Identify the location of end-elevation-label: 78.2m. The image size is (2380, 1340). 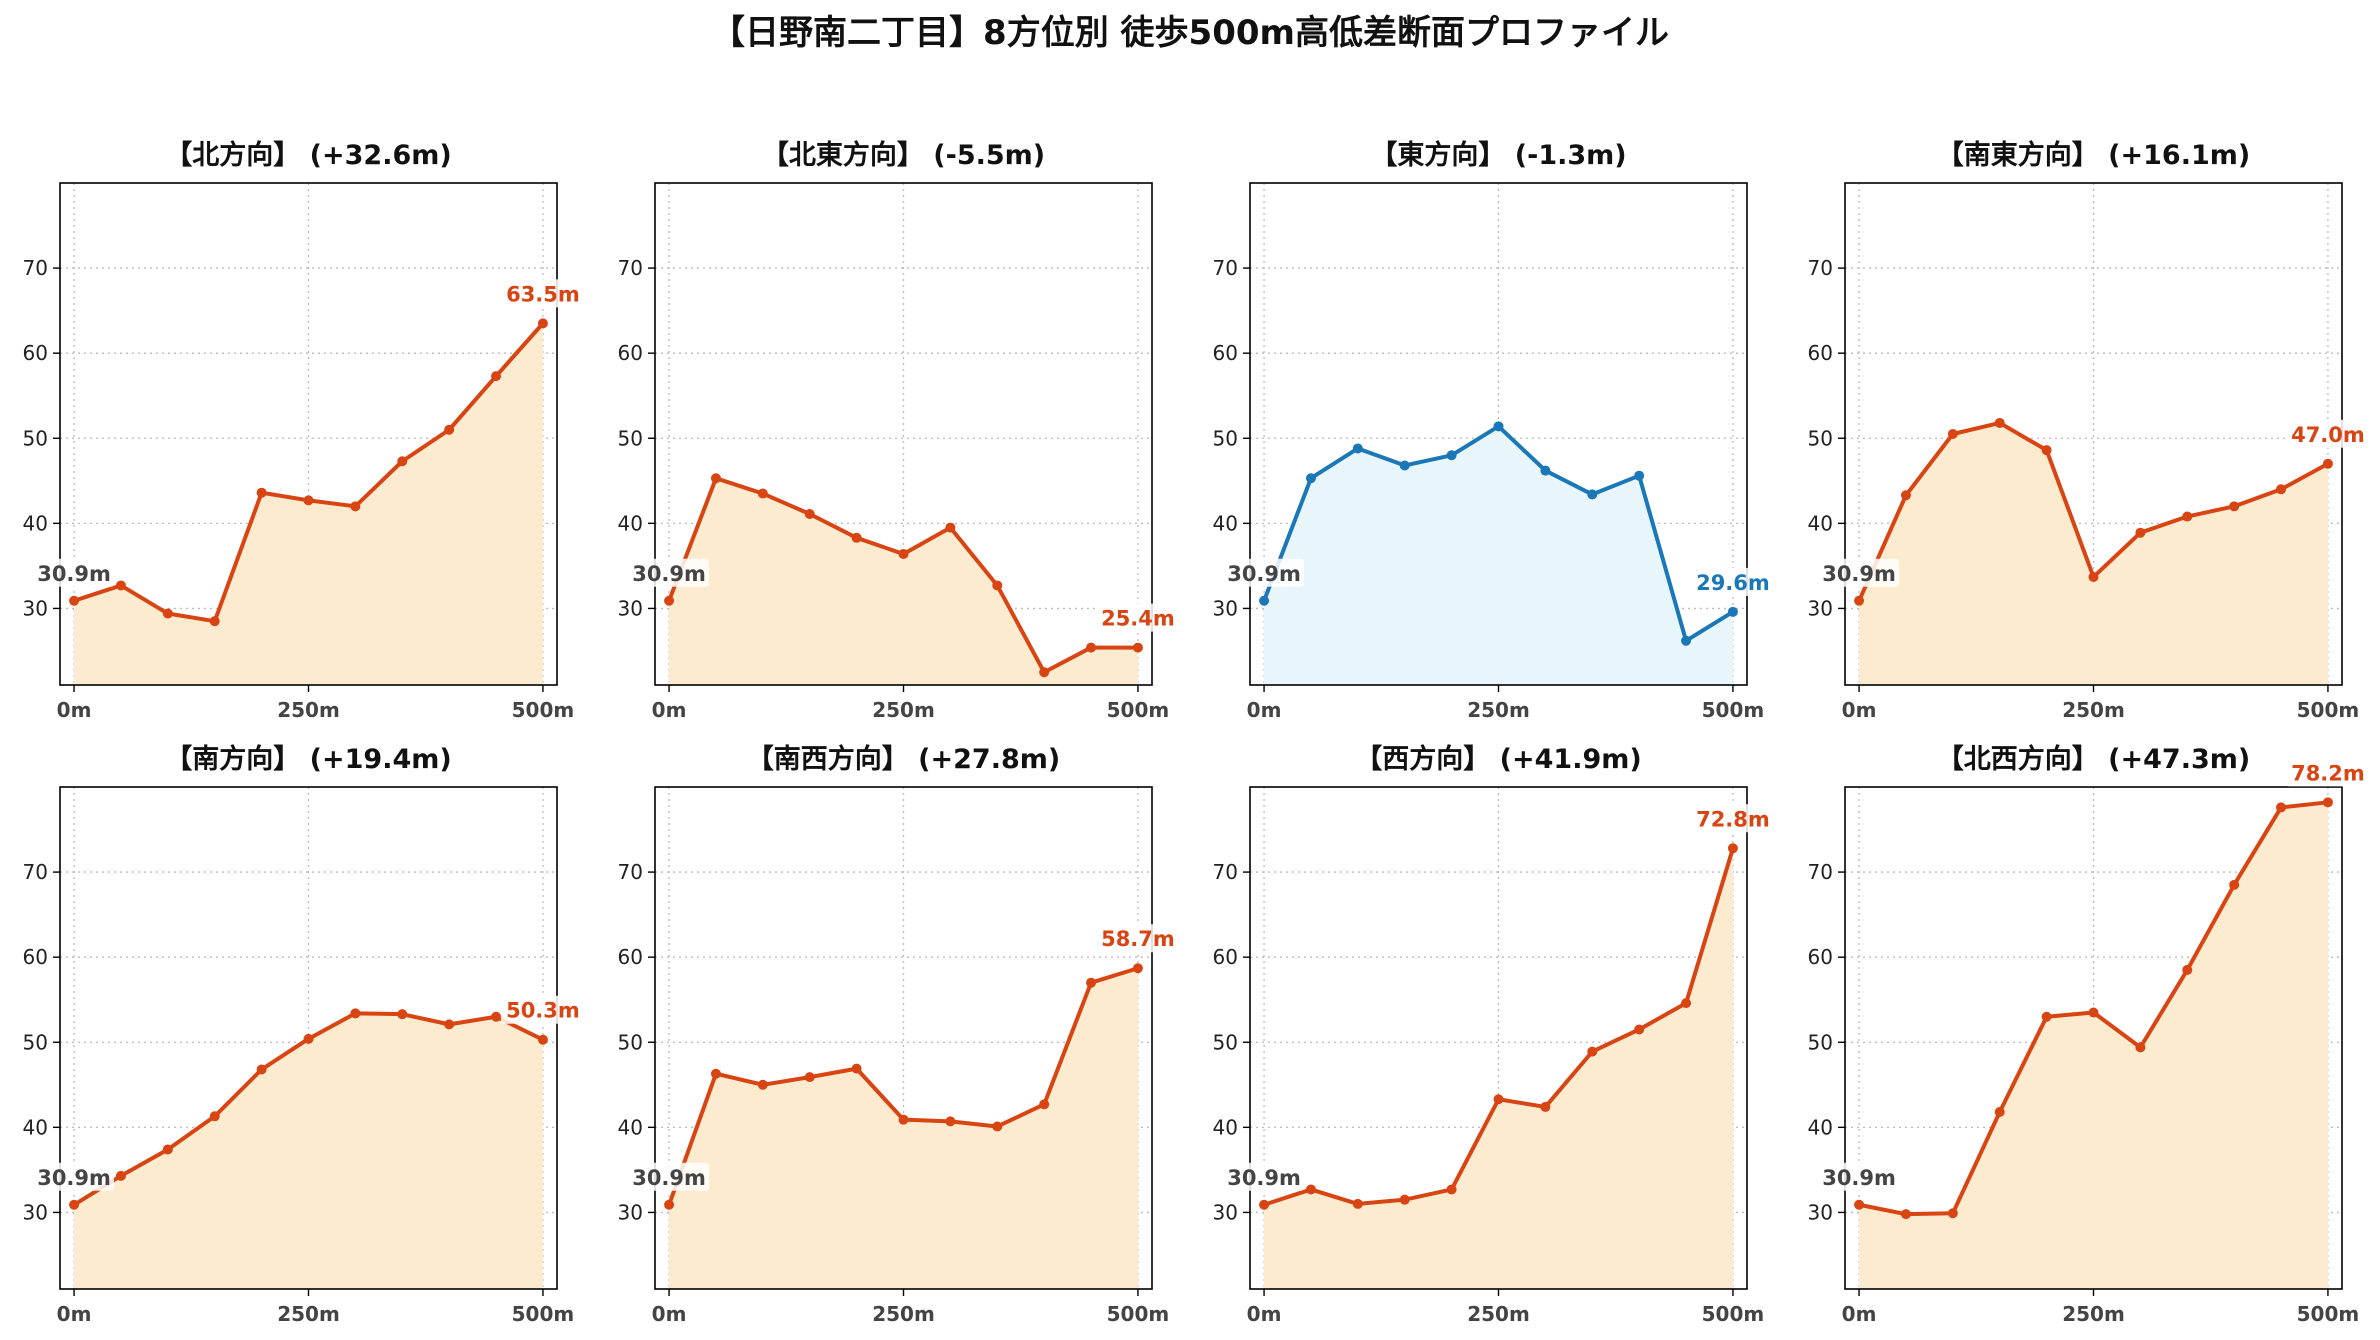
(2328, 773).